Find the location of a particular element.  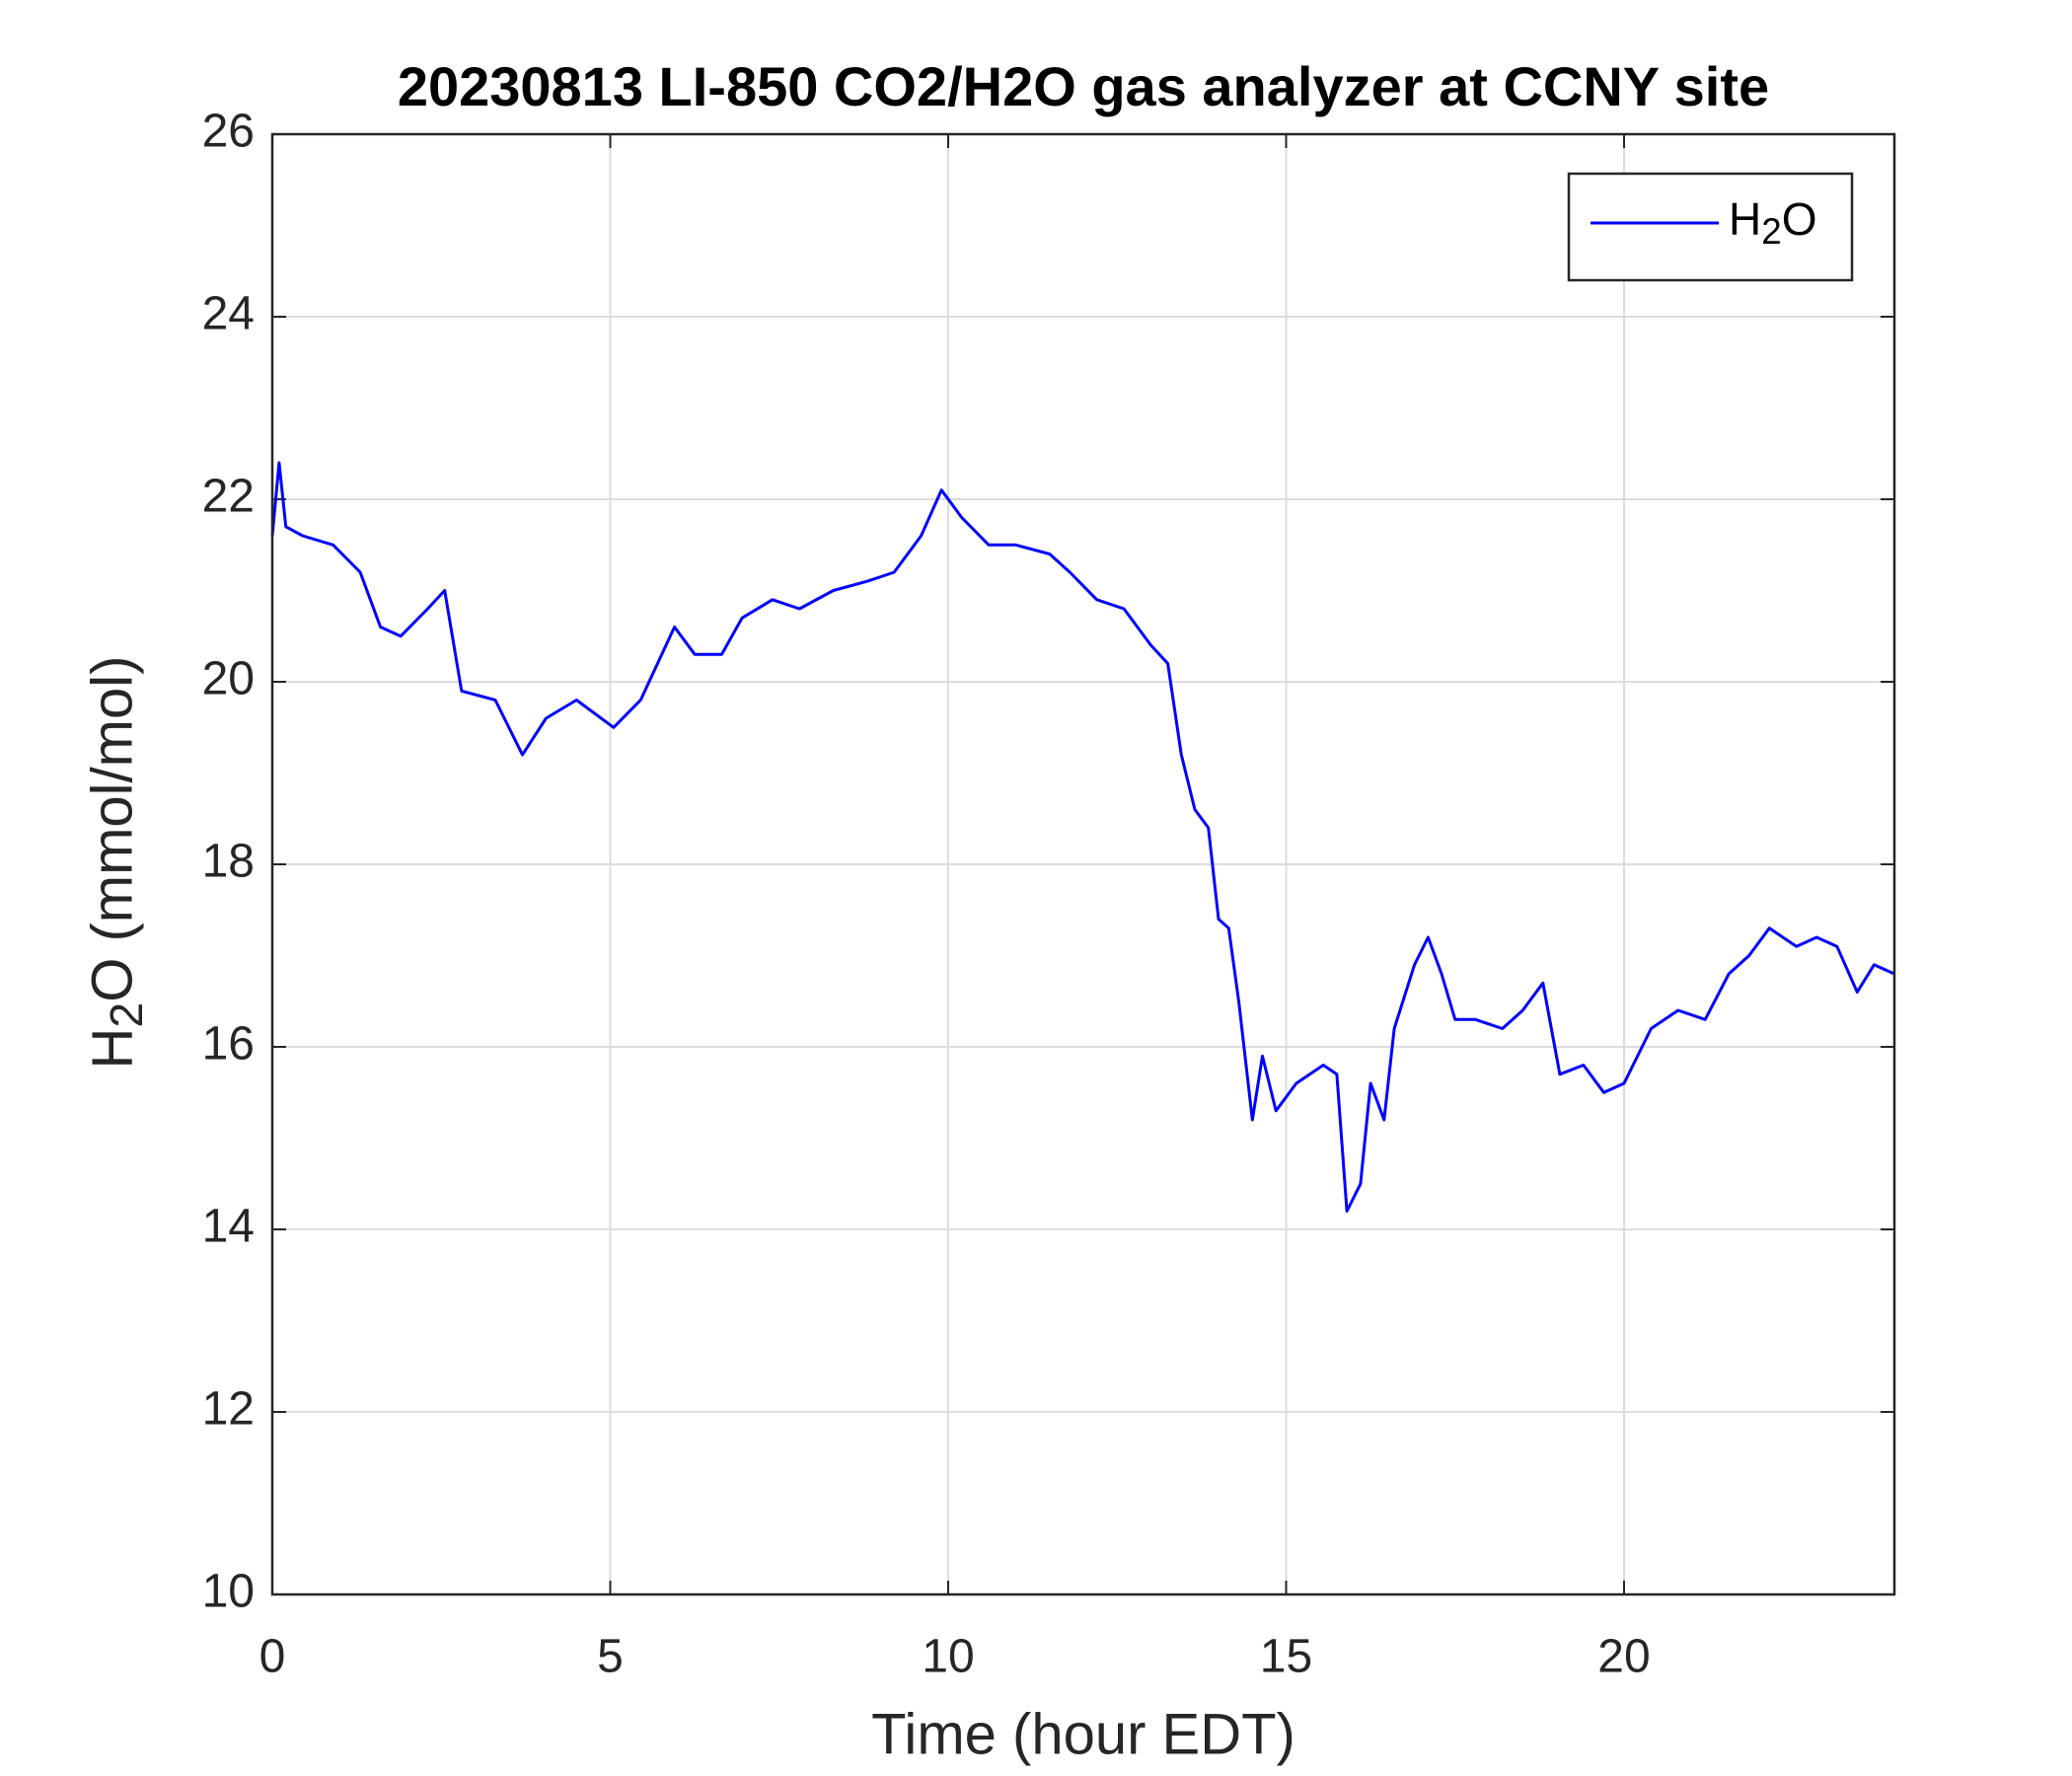

x-tick-label: 0 is located at coordinates (272, 1657).